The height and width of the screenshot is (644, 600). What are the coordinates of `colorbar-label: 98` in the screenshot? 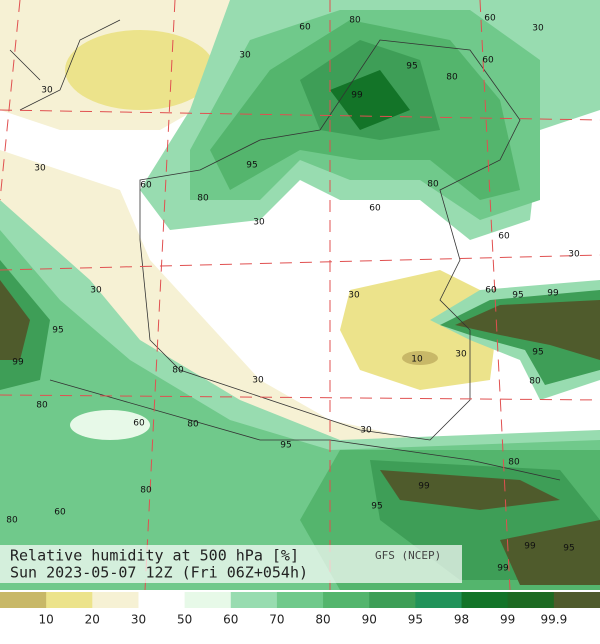 It's located at (461, 620).